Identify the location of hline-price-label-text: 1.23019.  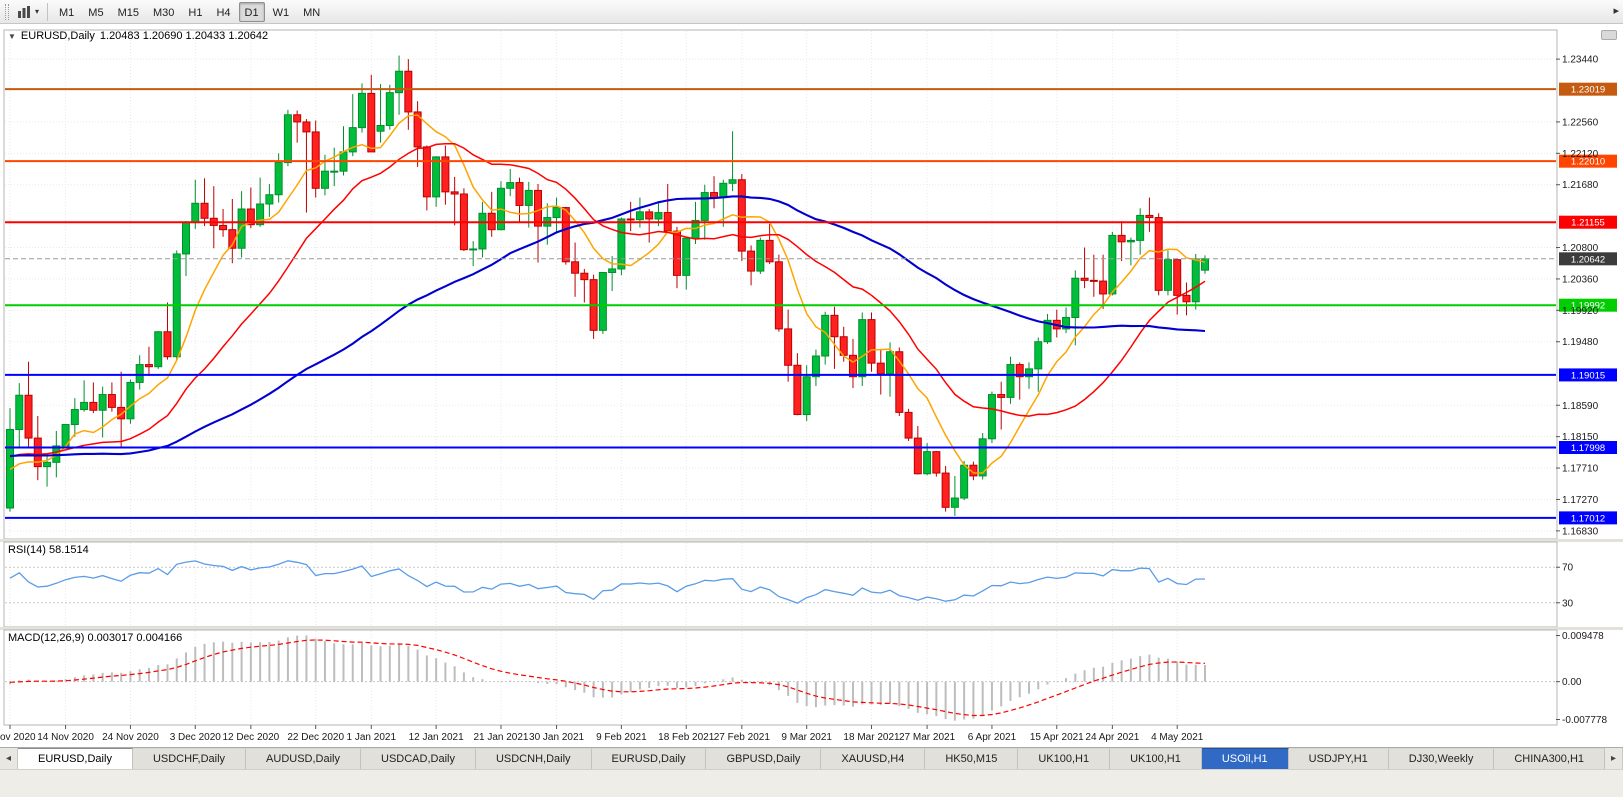
(1588, 90).